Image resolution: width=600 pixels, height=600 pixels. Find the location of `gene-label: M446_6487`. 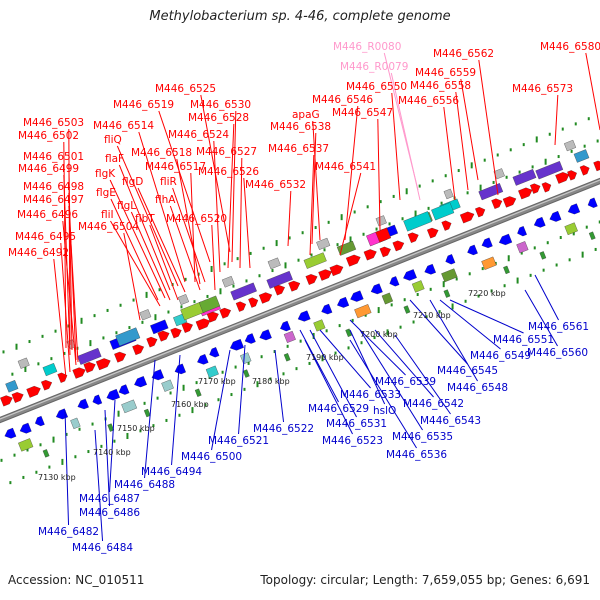

gene-label: M446_6487 is located at coordinates (109, 499).